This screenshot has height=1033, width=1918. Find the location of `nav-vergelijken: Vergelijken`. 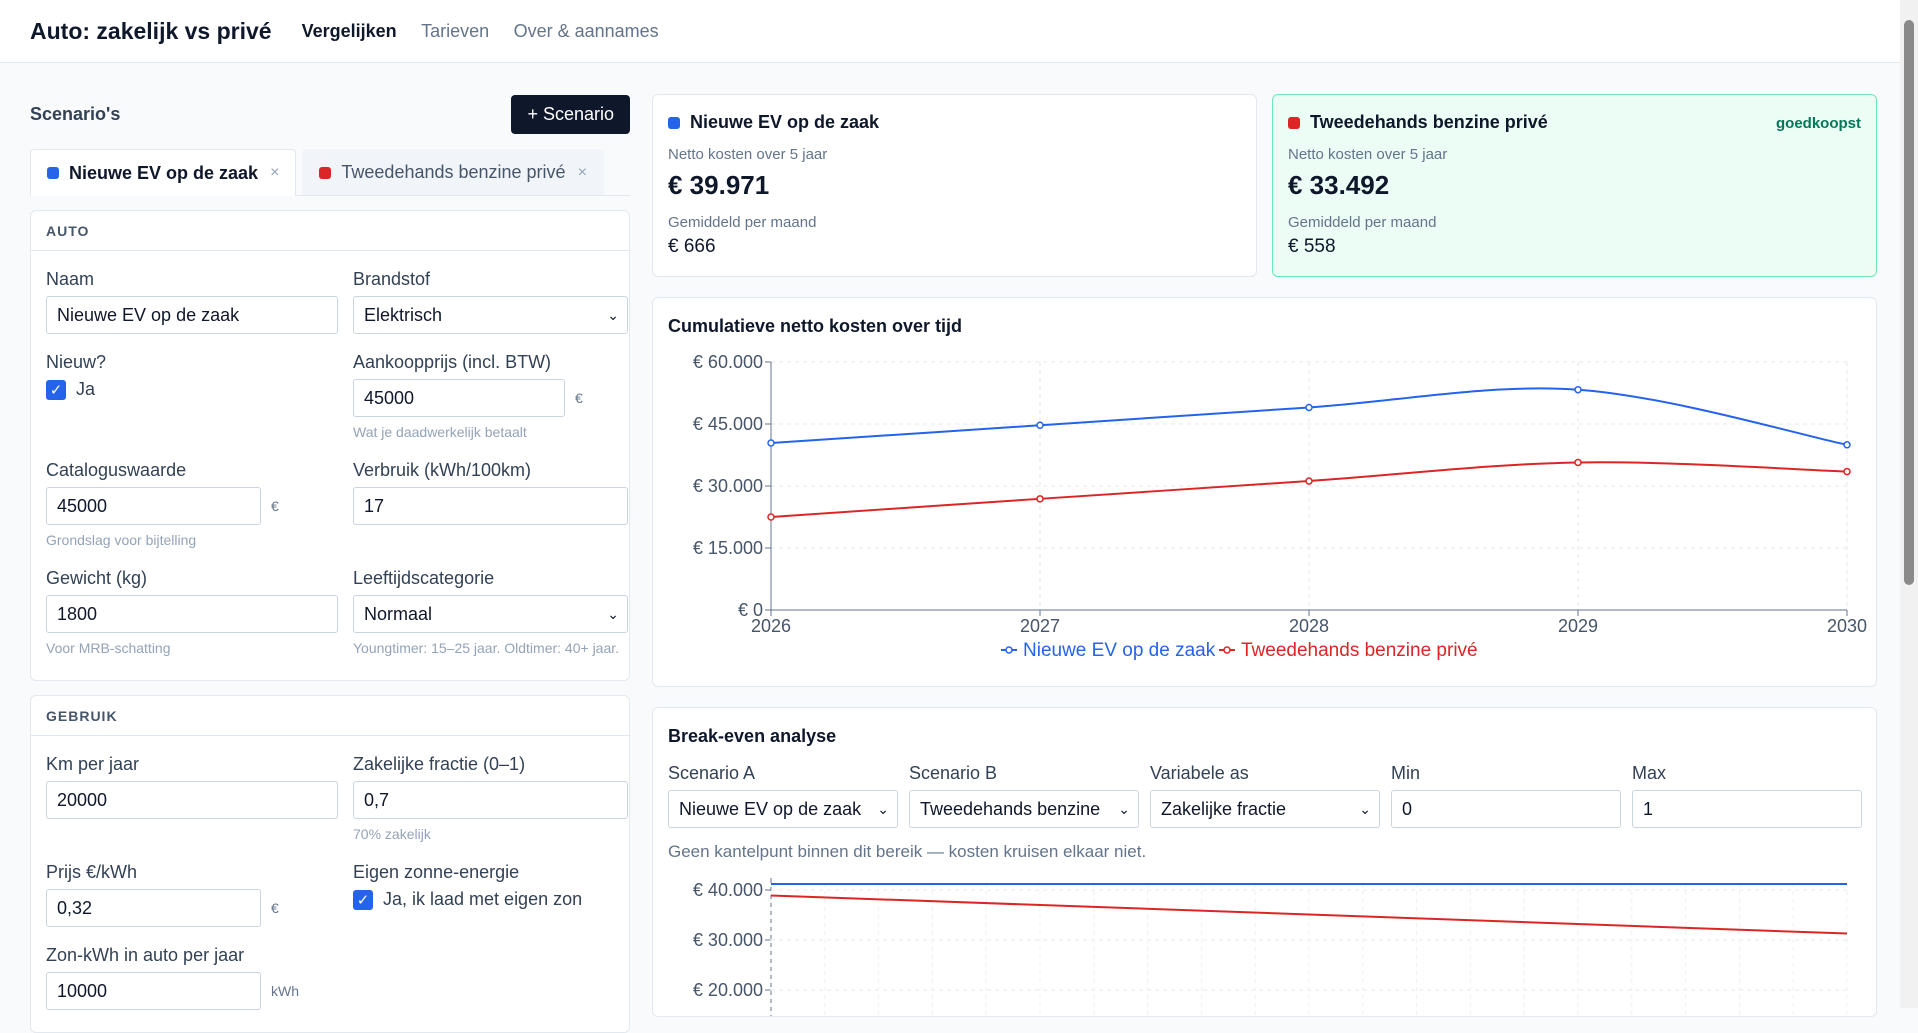

nav-vergelijken: Vergelijken is located at coordinates (349, 30).